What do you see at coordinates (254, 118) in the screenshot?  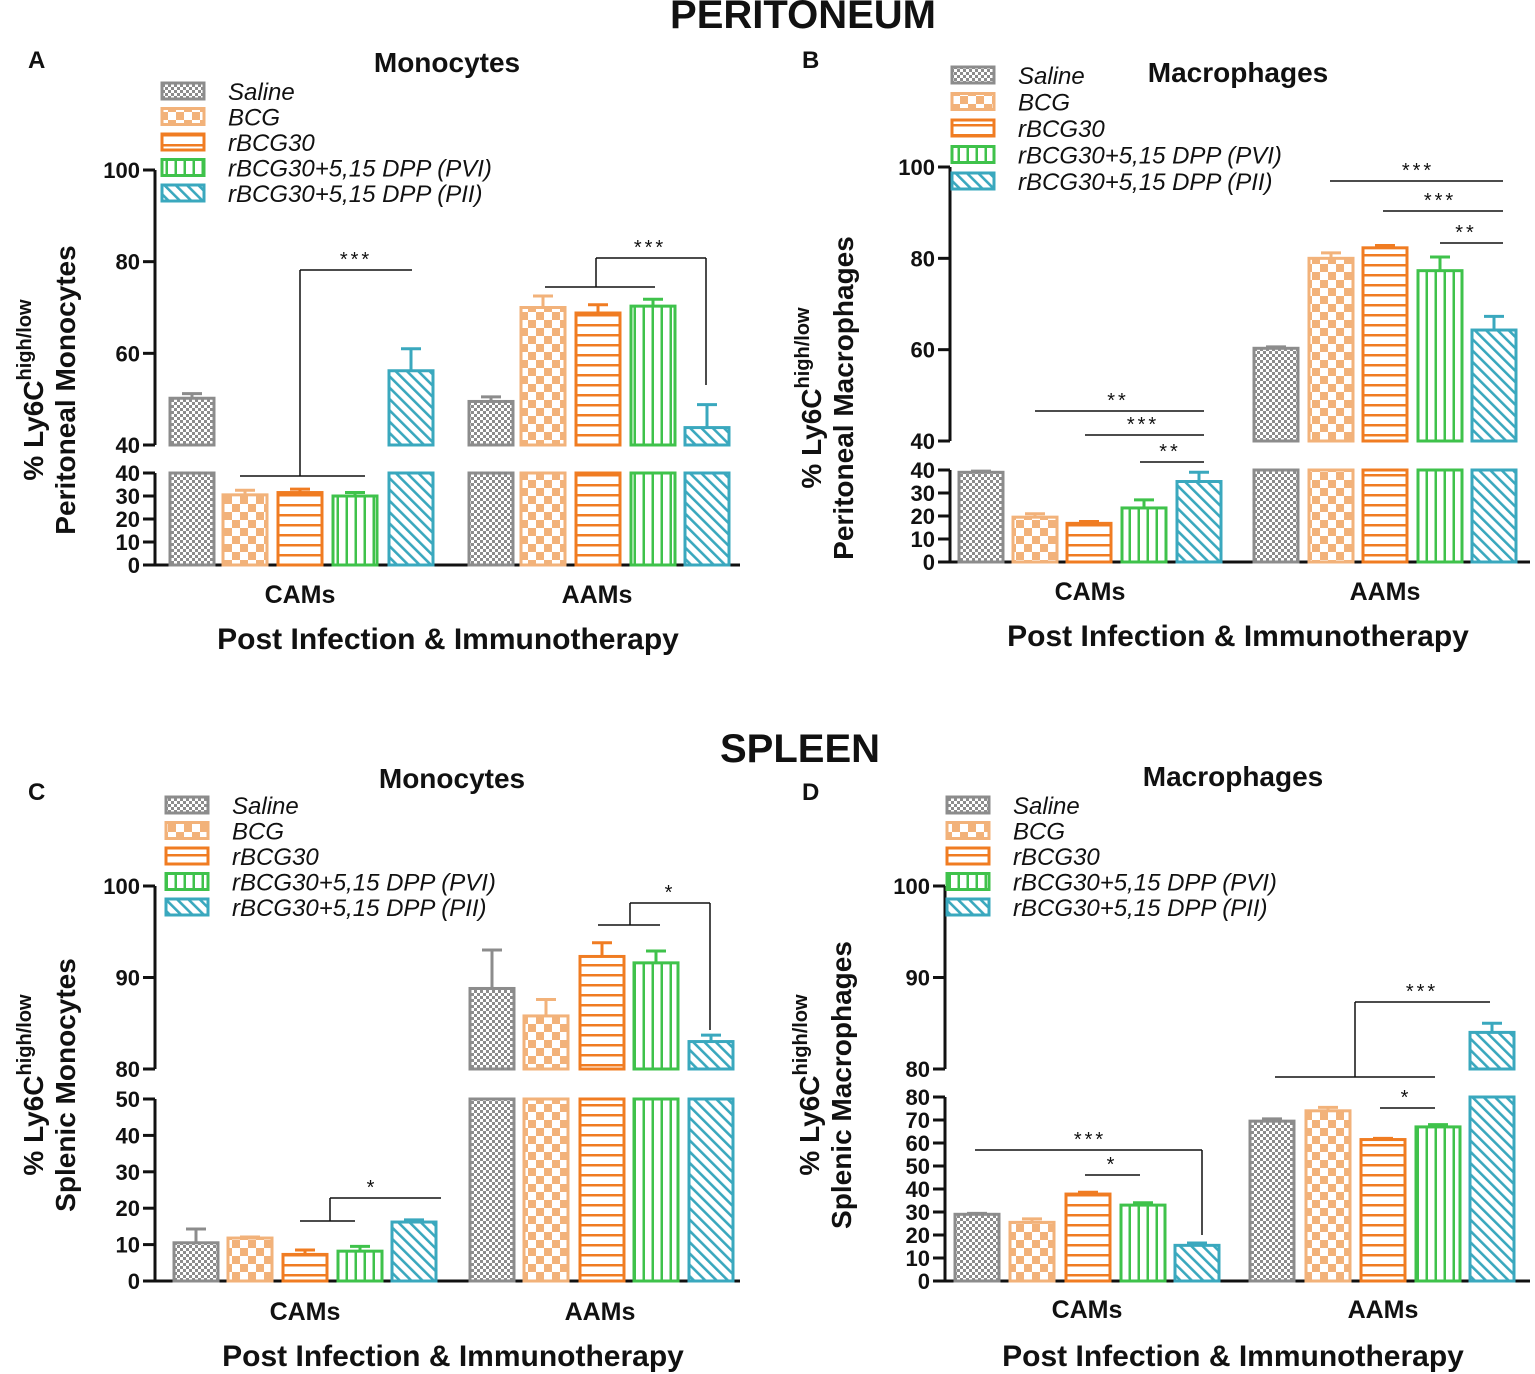 I see `legend-label-bcg: BCG` at bounding box center [254, 118].